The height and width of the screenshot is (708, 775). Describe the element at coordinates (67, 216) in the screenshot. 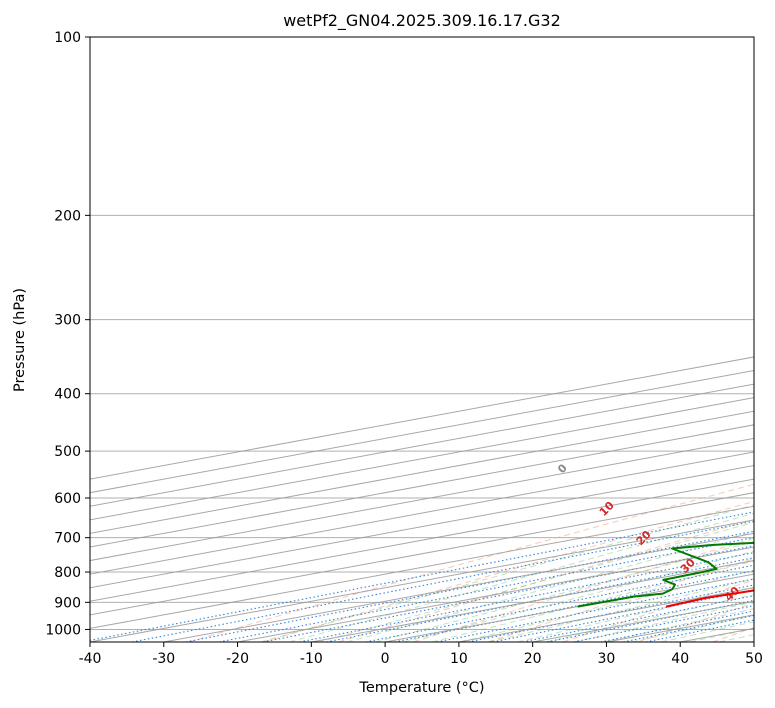

I see `y-tick-label: 200` at that location.